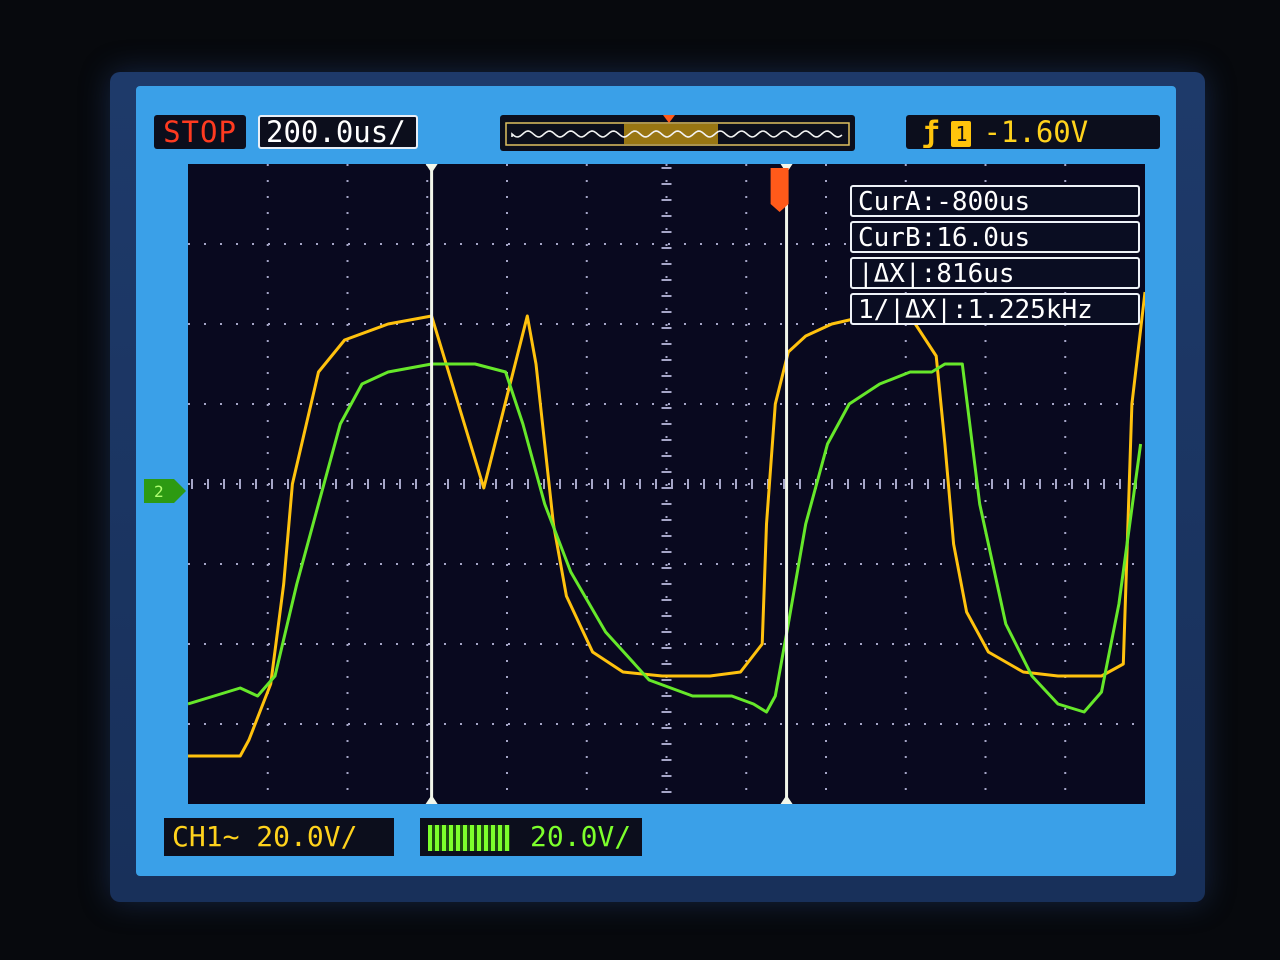 The image size is (1280, 960). What do you see at coordinates (431, 168) in the screenshot?
I see `cursor-top-marker` at bounding box center [431, 168].